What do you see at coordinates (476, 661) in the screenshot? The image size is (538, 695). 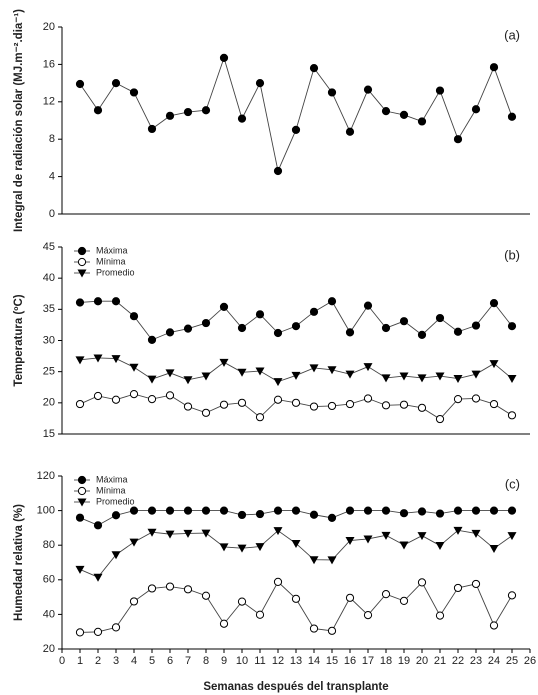 I see `x-tick-label: 23` at bounding box center [476, 661].